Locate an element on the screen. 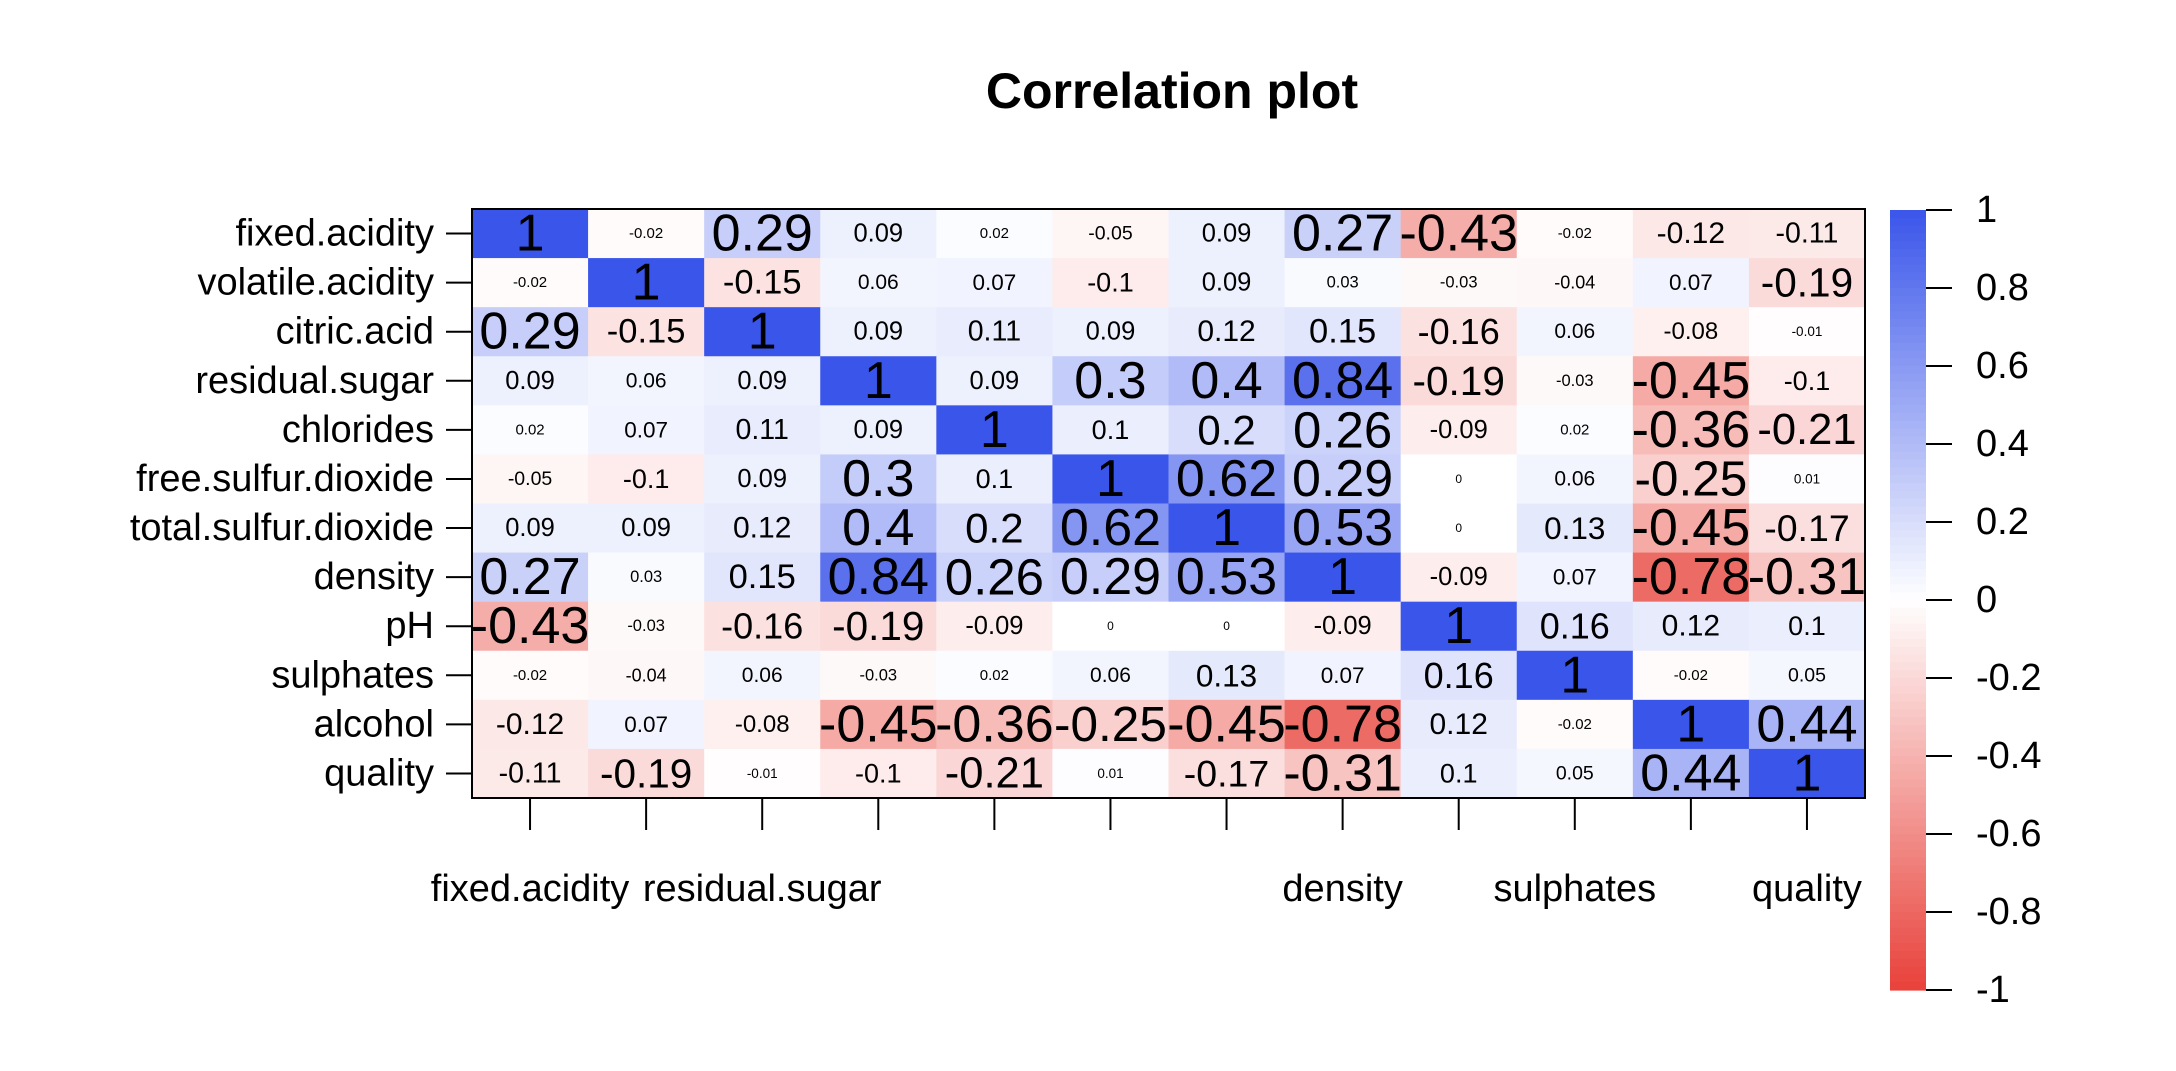 This screenshot has width=2176, height=1071. cell-value-label: -0.09 is located at coordinates (1459, 430).